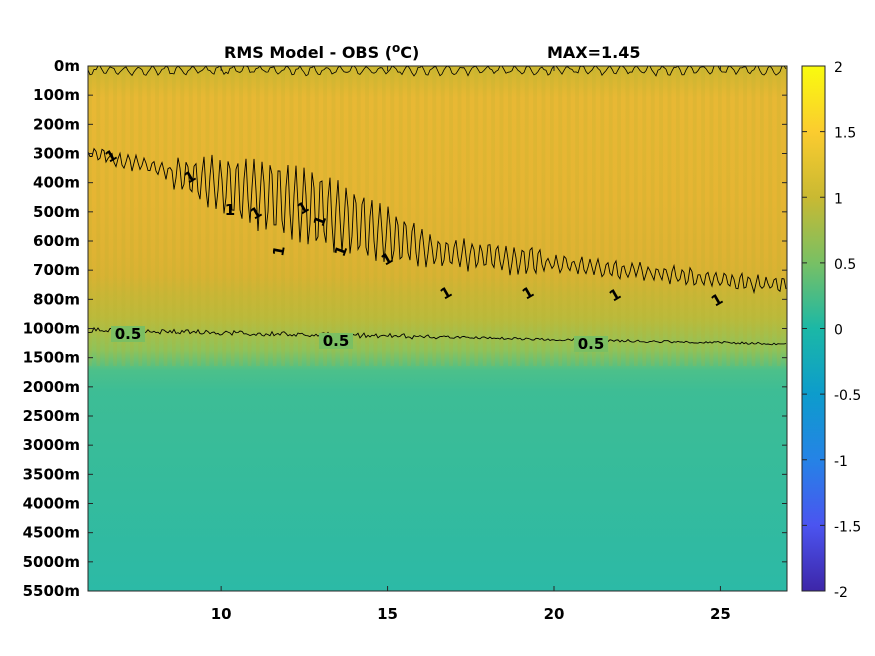  I want to click on title-unit: C), so click(409, 52).